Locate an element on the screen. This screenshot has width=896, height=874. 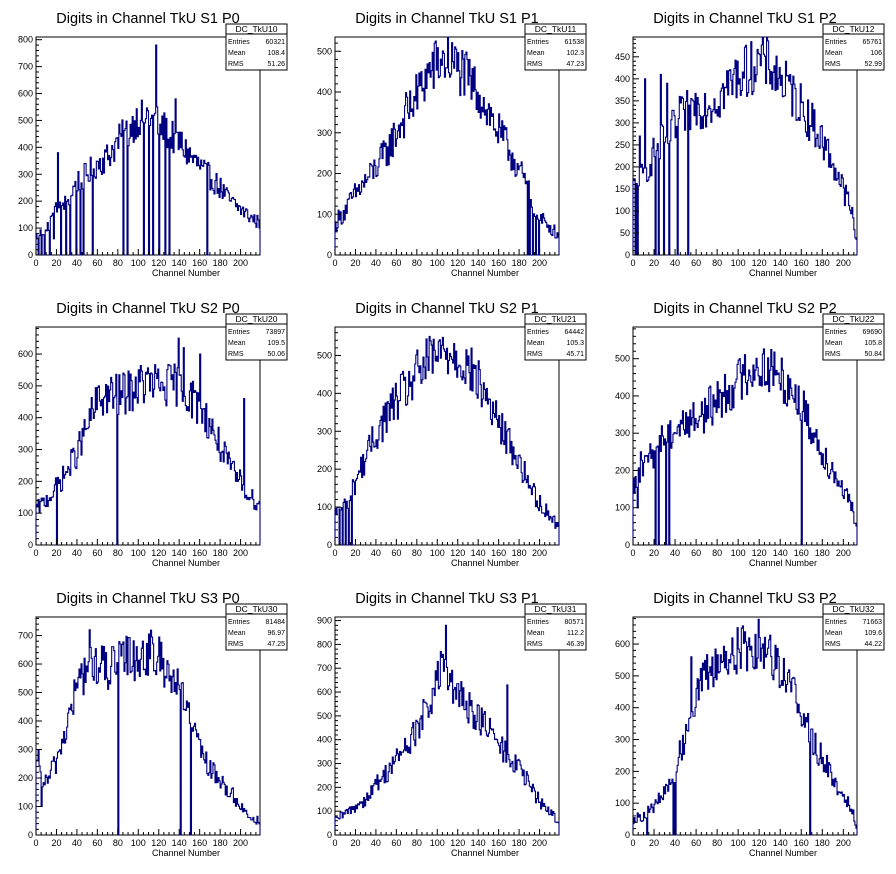
chart-title: Digits in Channel TkU S2 P0 is located at coordinates (148, 309).